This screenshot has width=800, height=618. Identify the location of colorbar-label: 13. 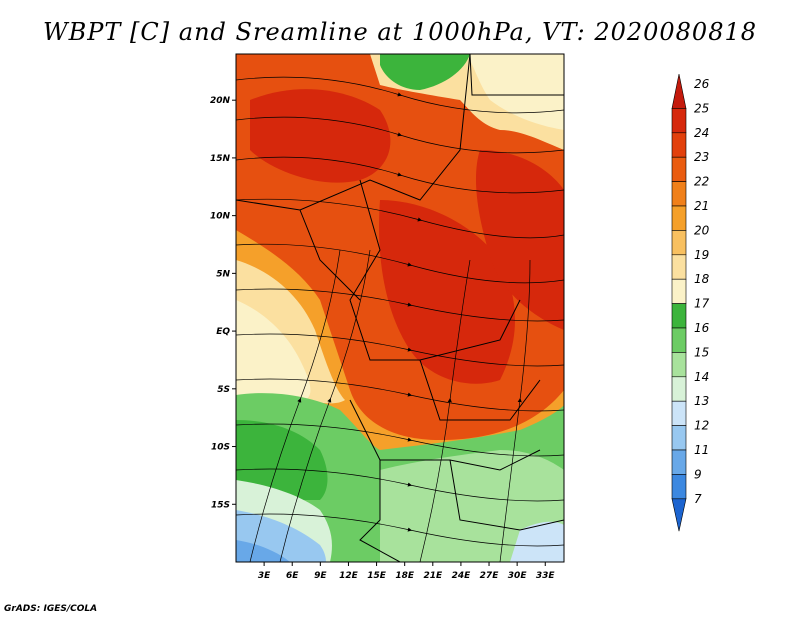
(701, 401).